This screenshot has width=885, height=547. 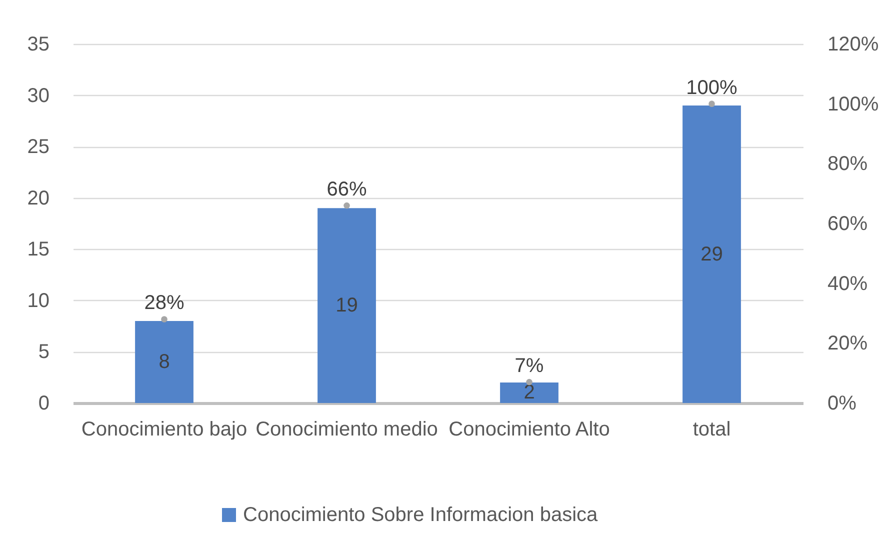 I want to click on y-tick-label: 35, so click(x=38, y=45).